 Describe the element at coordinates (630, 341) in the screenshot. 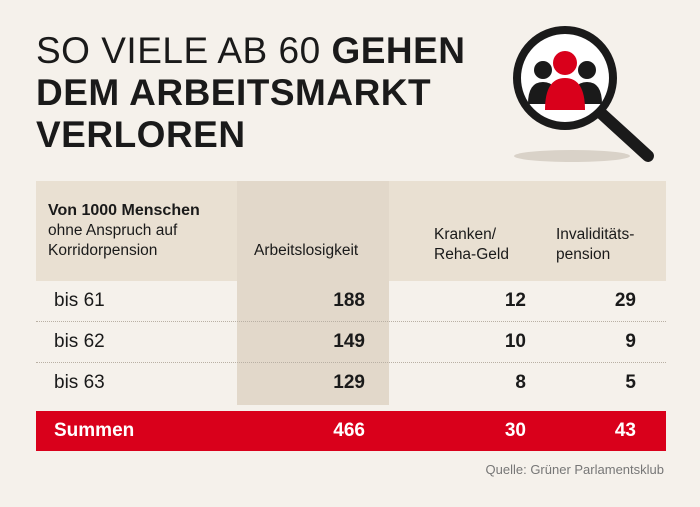

I see `cell-value: 9` at that location.